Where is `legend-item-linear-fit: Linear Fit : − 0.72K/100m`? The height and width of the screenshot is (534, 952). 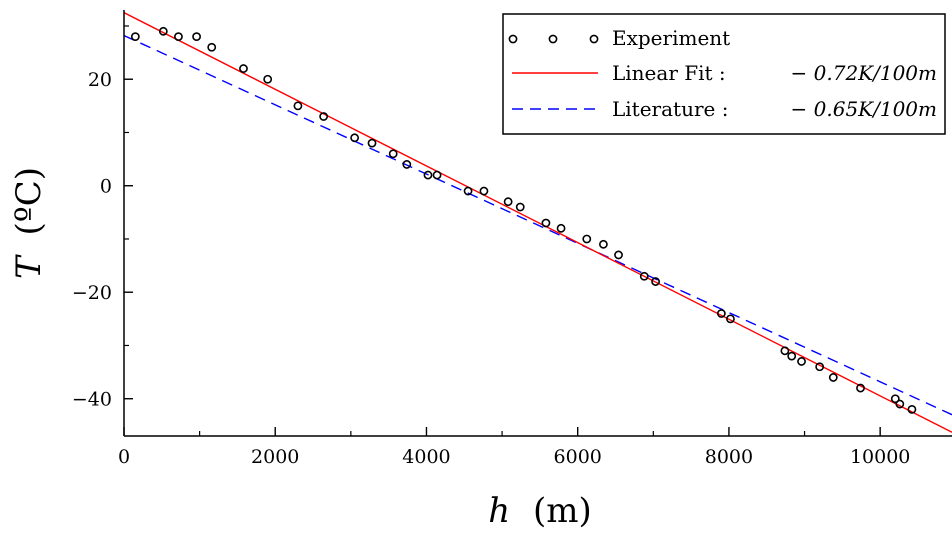 legend-item-linear-fit: Linear Fit : − 0.72K/100m is located at coordinates (724, 73).